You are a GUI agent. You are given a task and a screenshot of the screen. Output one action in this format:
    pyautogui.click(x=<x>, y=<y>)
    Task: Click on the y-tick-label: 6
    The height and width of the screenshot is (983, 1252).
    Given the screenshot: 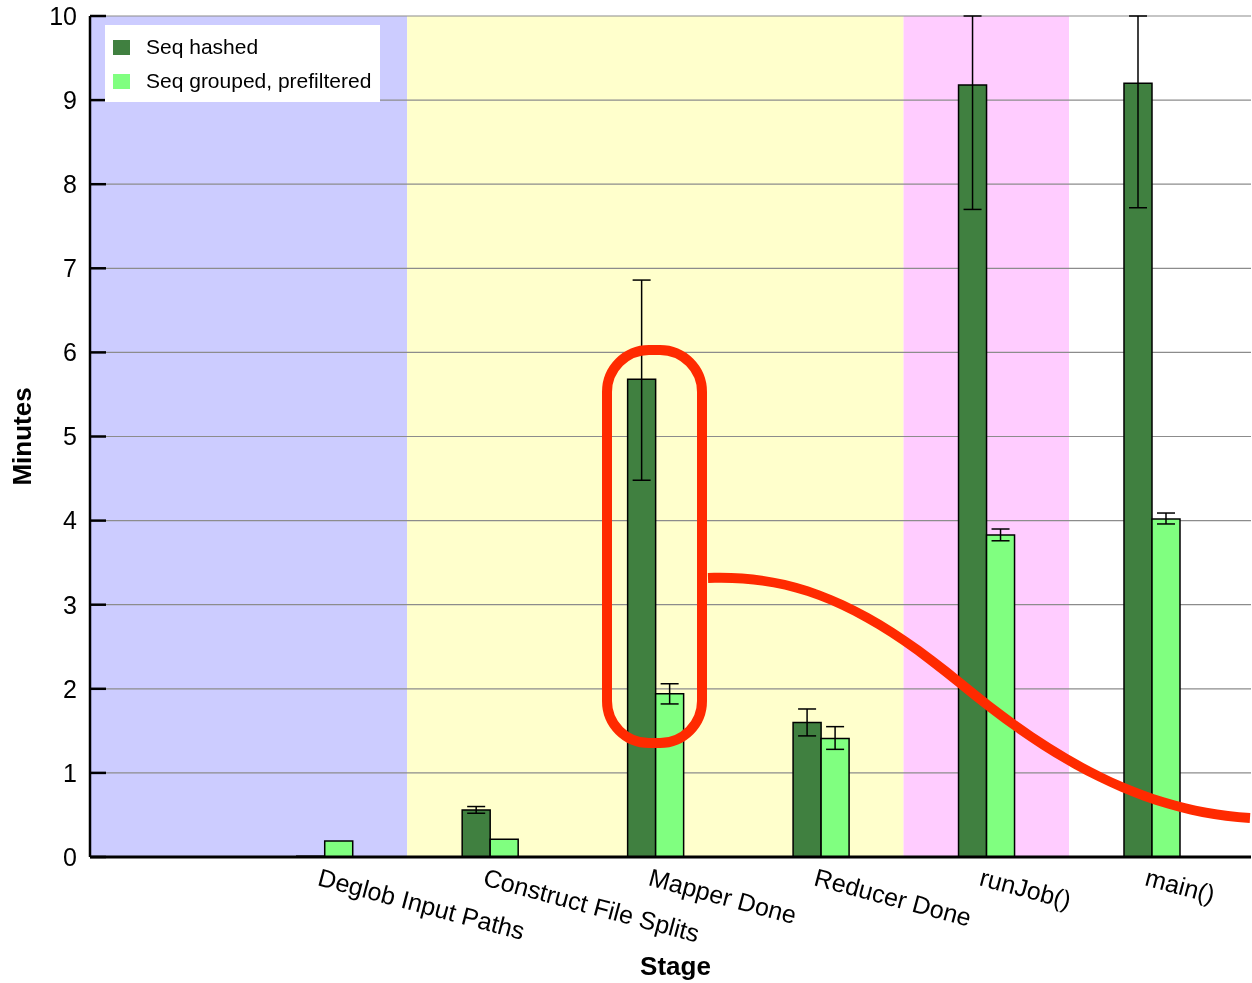 What is the action you would take?
    pyautogui.click(x=70, y=352)
    